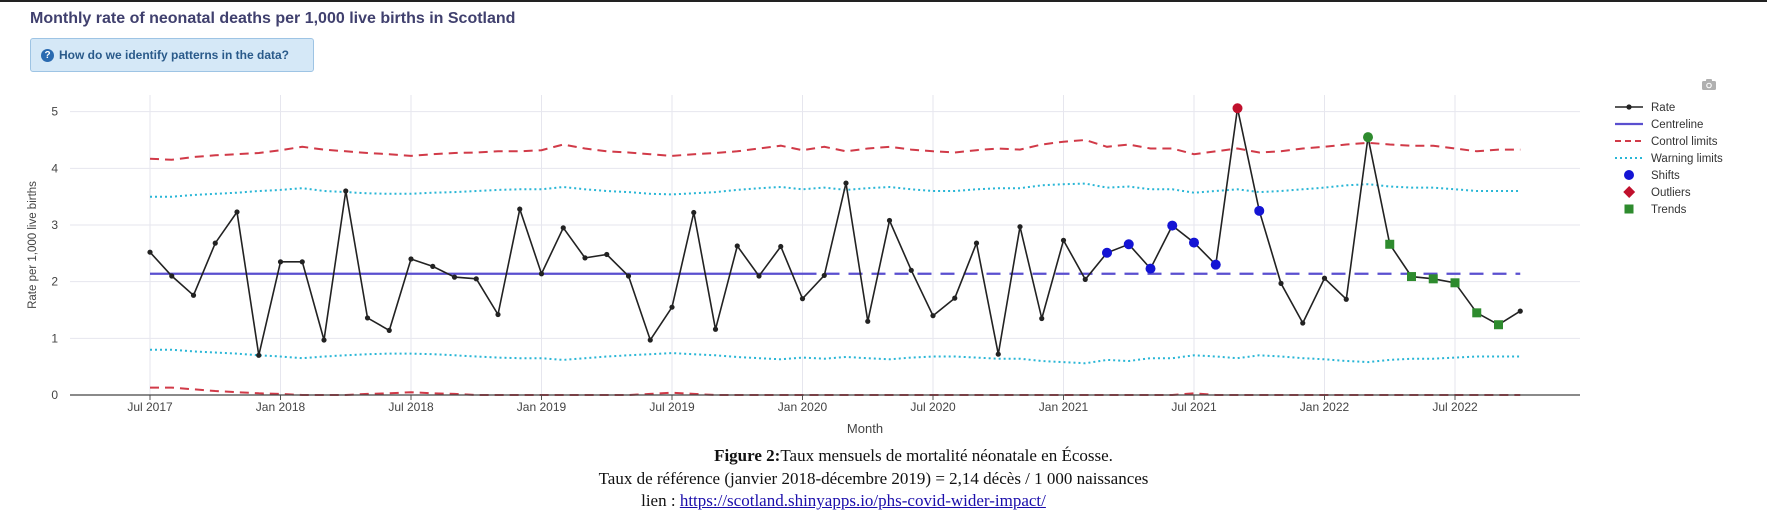 This screenshot has width=1767, height=516. Describe the element at coordinates (47, 55) in the screenshot. I see `question-circle-icon: ?` at that location.